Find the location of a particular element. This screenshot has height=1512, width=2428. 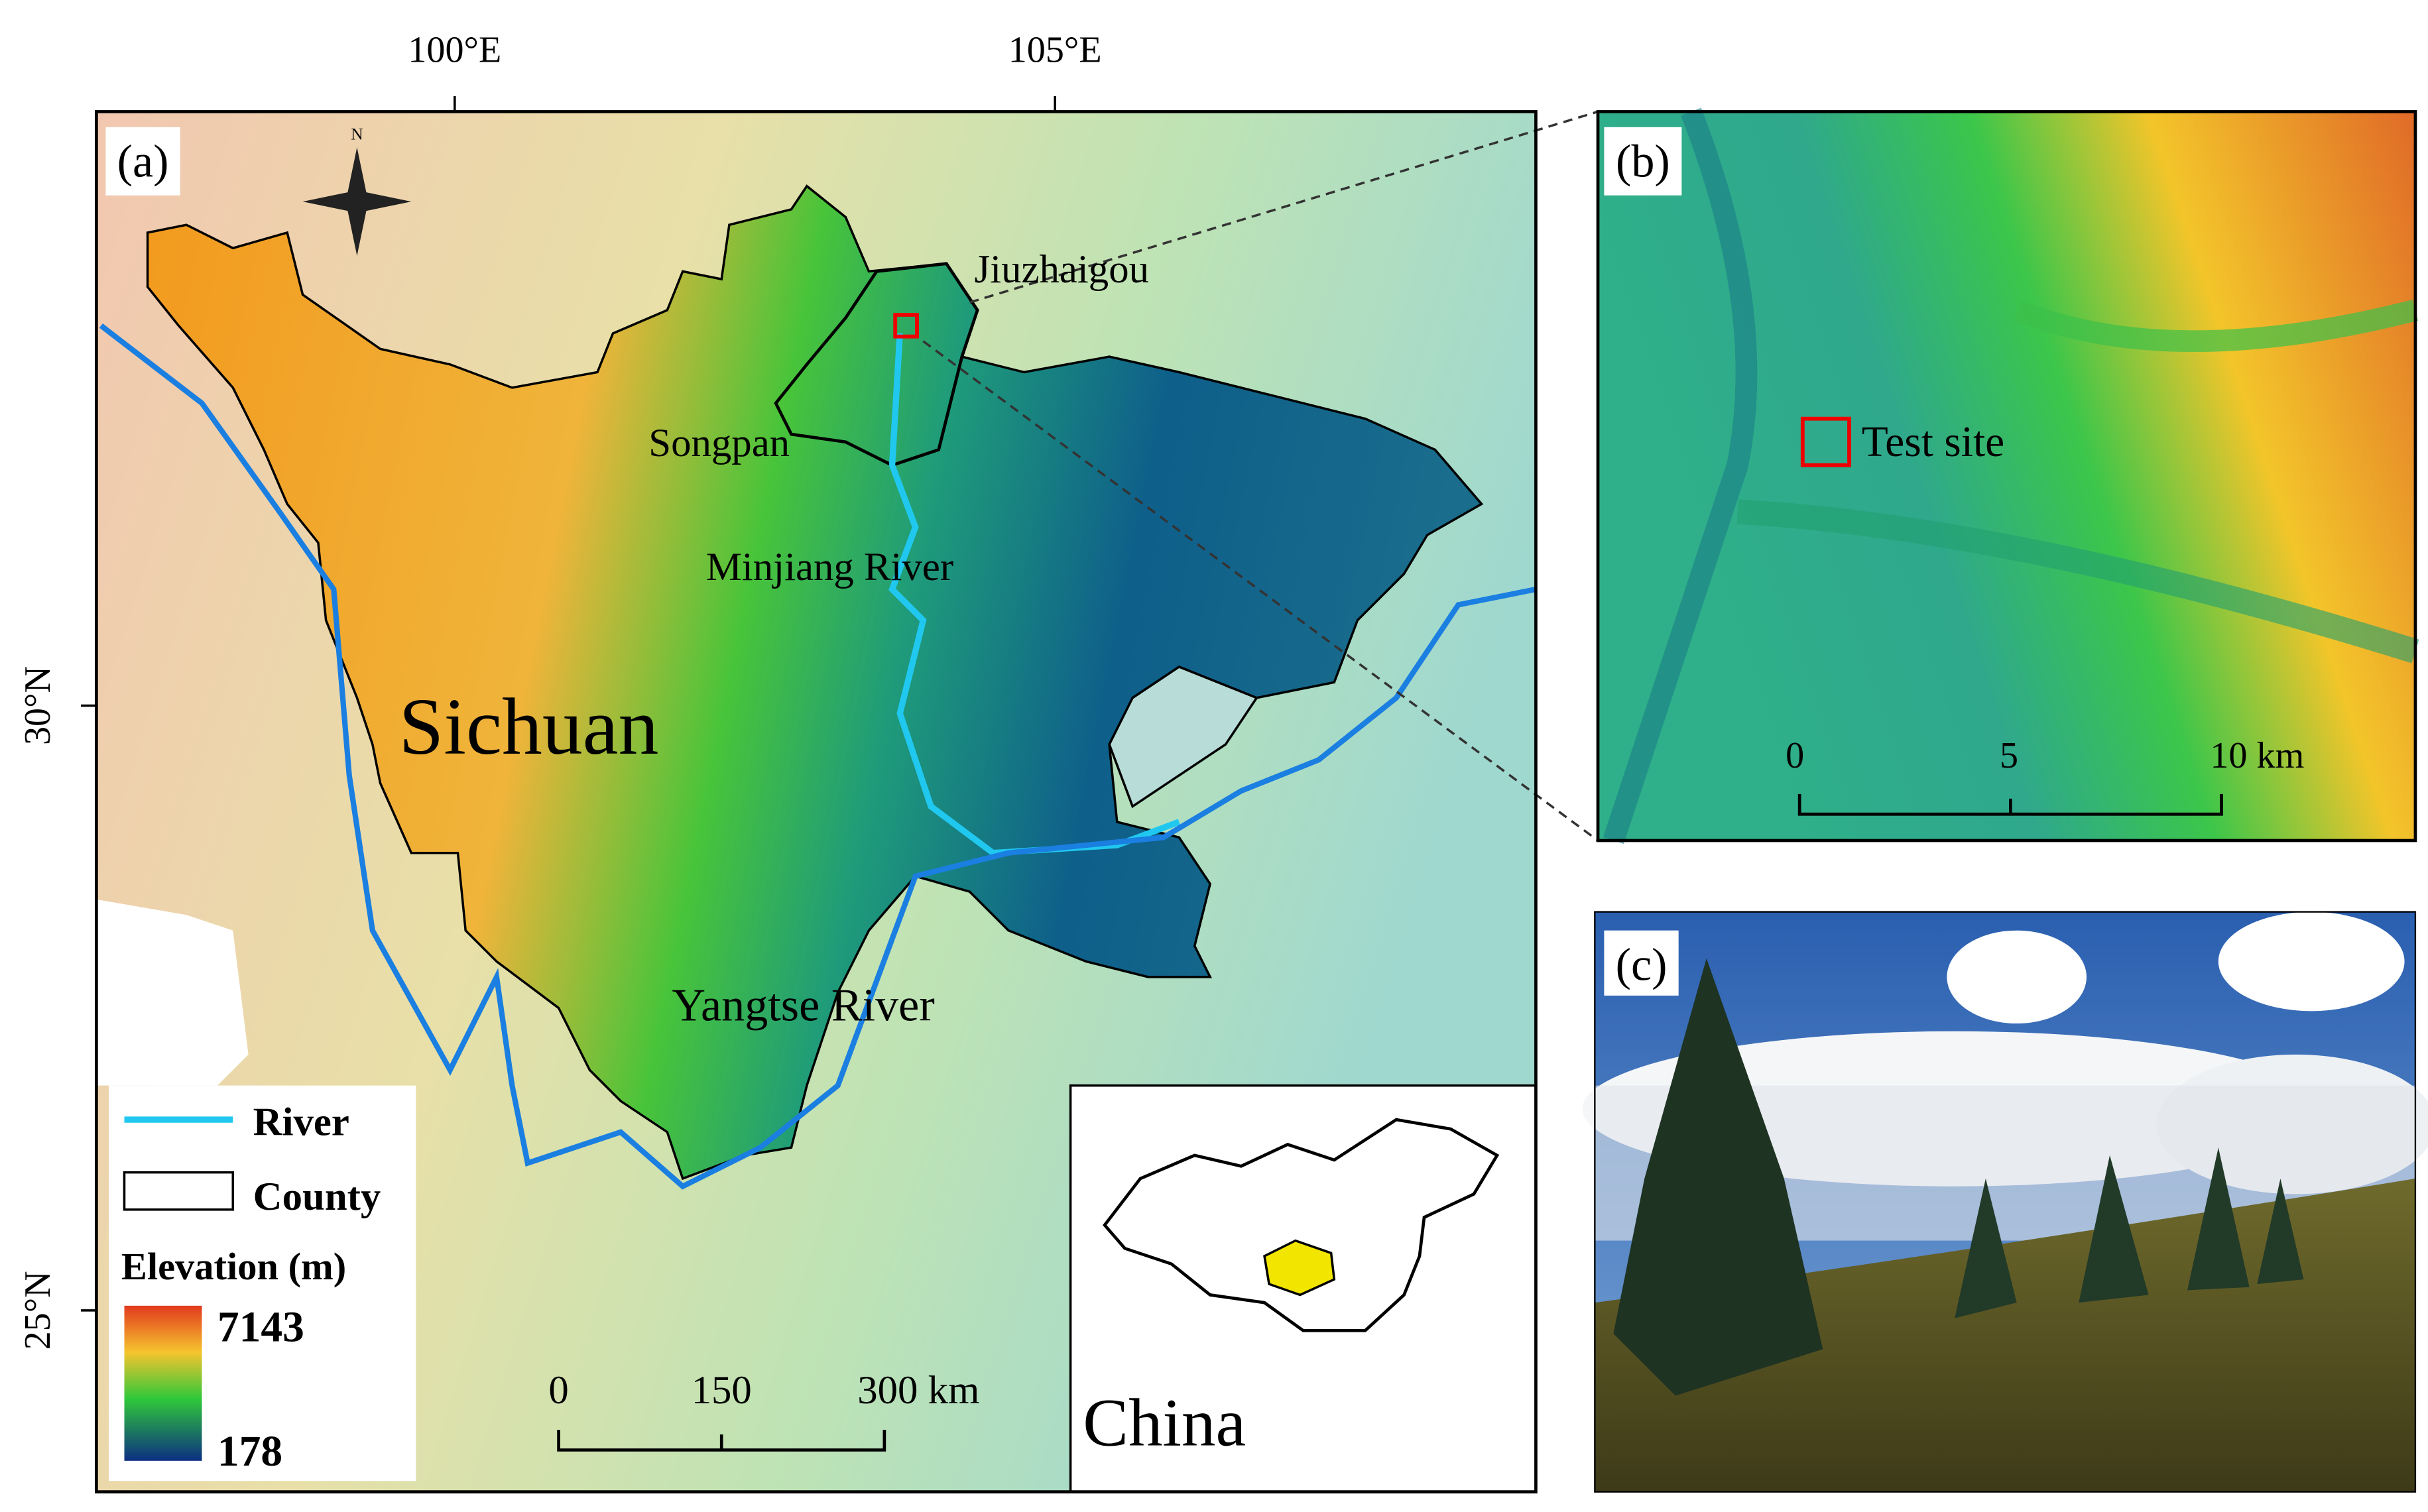

legend-county-swatch is located at coordinates (179, 1191).